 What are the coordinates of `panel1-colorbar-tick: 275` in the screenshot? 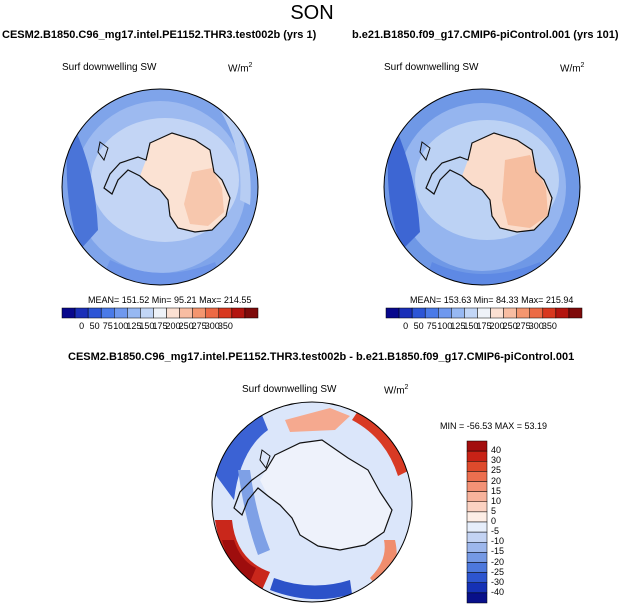 It's located at (199, 326).